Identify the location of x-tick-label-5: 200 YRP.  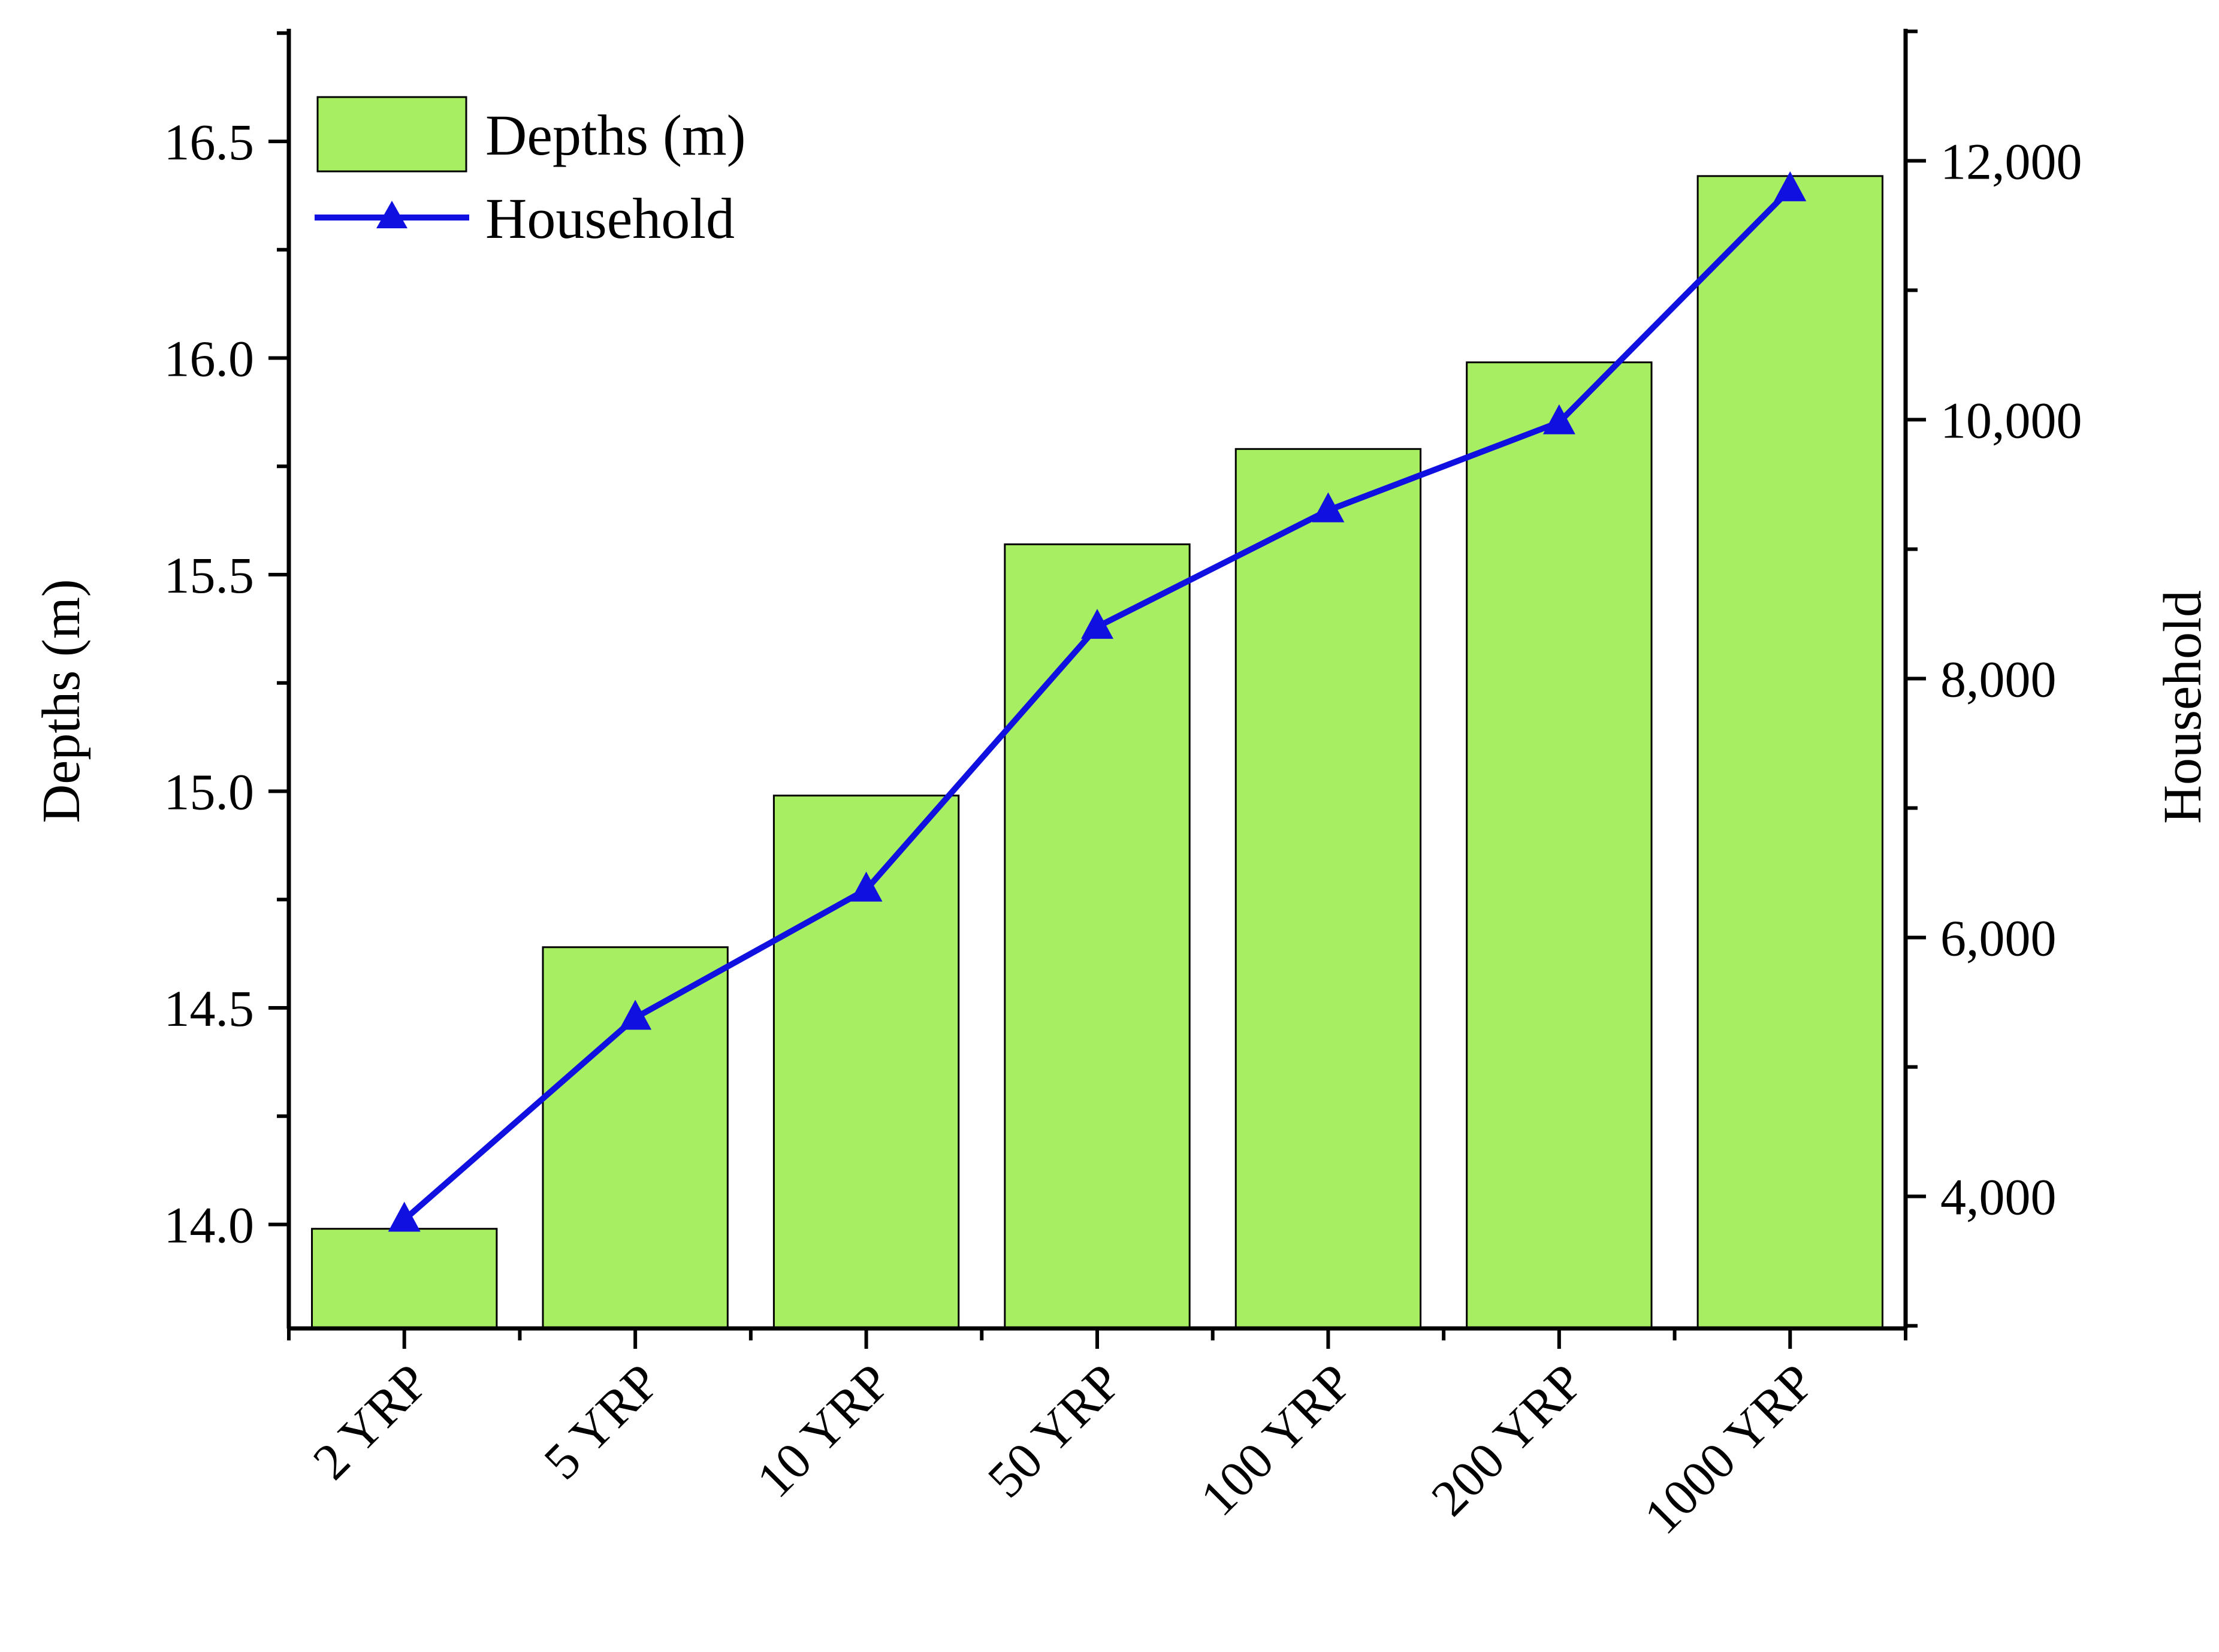
(1507, 1440).